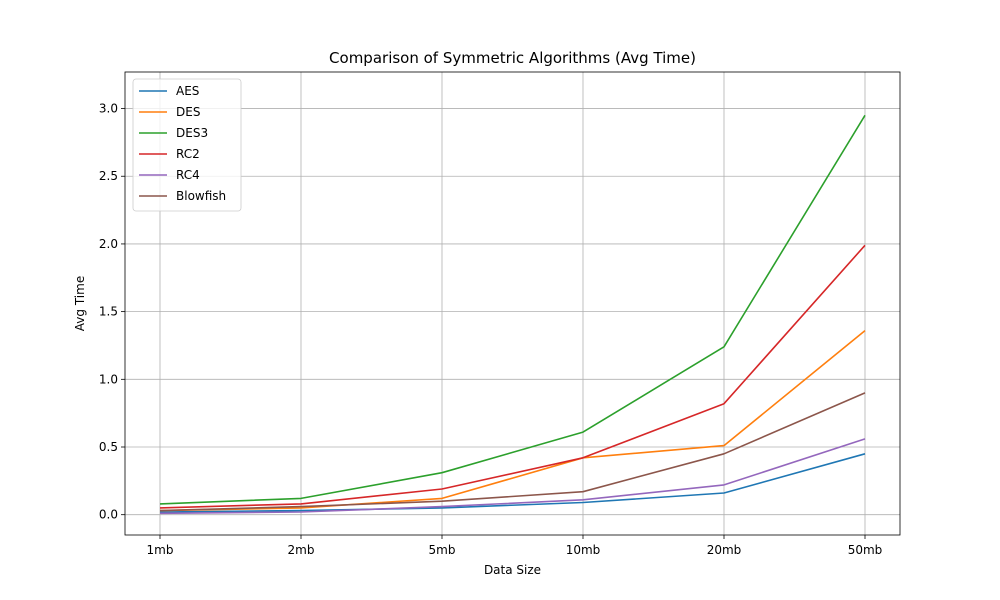 The height and width of the screenshot is (600, 1000). I want to click on y-tick-label: 2.0, so click(108, 244).